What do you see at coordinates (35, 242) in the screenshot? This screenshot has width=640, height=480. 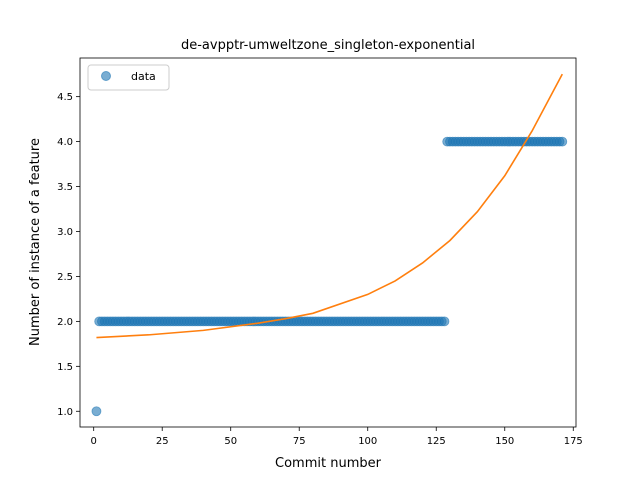 I see `y-axis-label: Number of instance of a feature` at bounding box center [35, 242].